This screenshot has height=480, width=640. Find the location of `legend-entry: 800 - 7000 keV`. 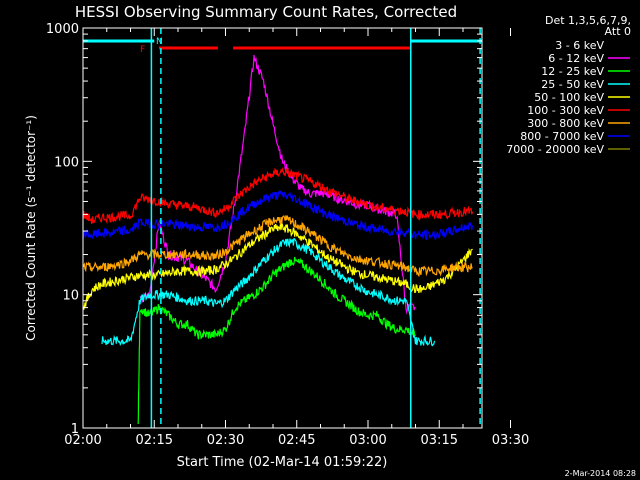

legend-entry: 800 - 7000 keV is located at coordinates (562, 136).